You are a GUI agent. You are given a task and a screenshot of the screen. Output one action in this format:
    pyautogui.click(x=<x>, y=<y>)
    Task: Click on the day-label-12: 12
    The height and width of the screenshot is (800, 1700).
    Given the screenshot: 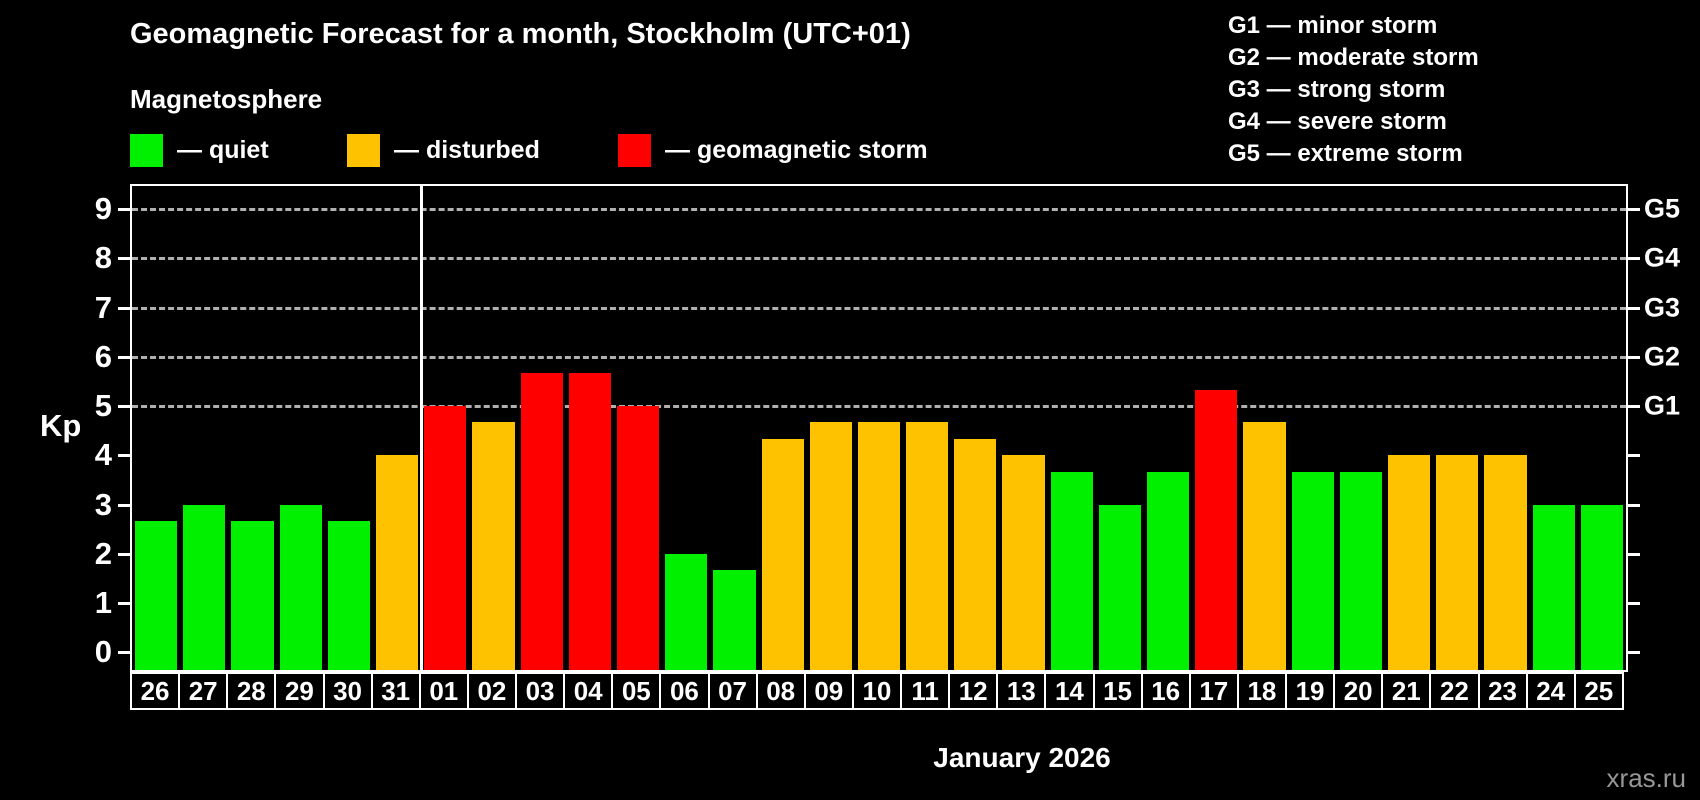 What is the action you would take?
    pyautogui.click(x=973, y=691)
    